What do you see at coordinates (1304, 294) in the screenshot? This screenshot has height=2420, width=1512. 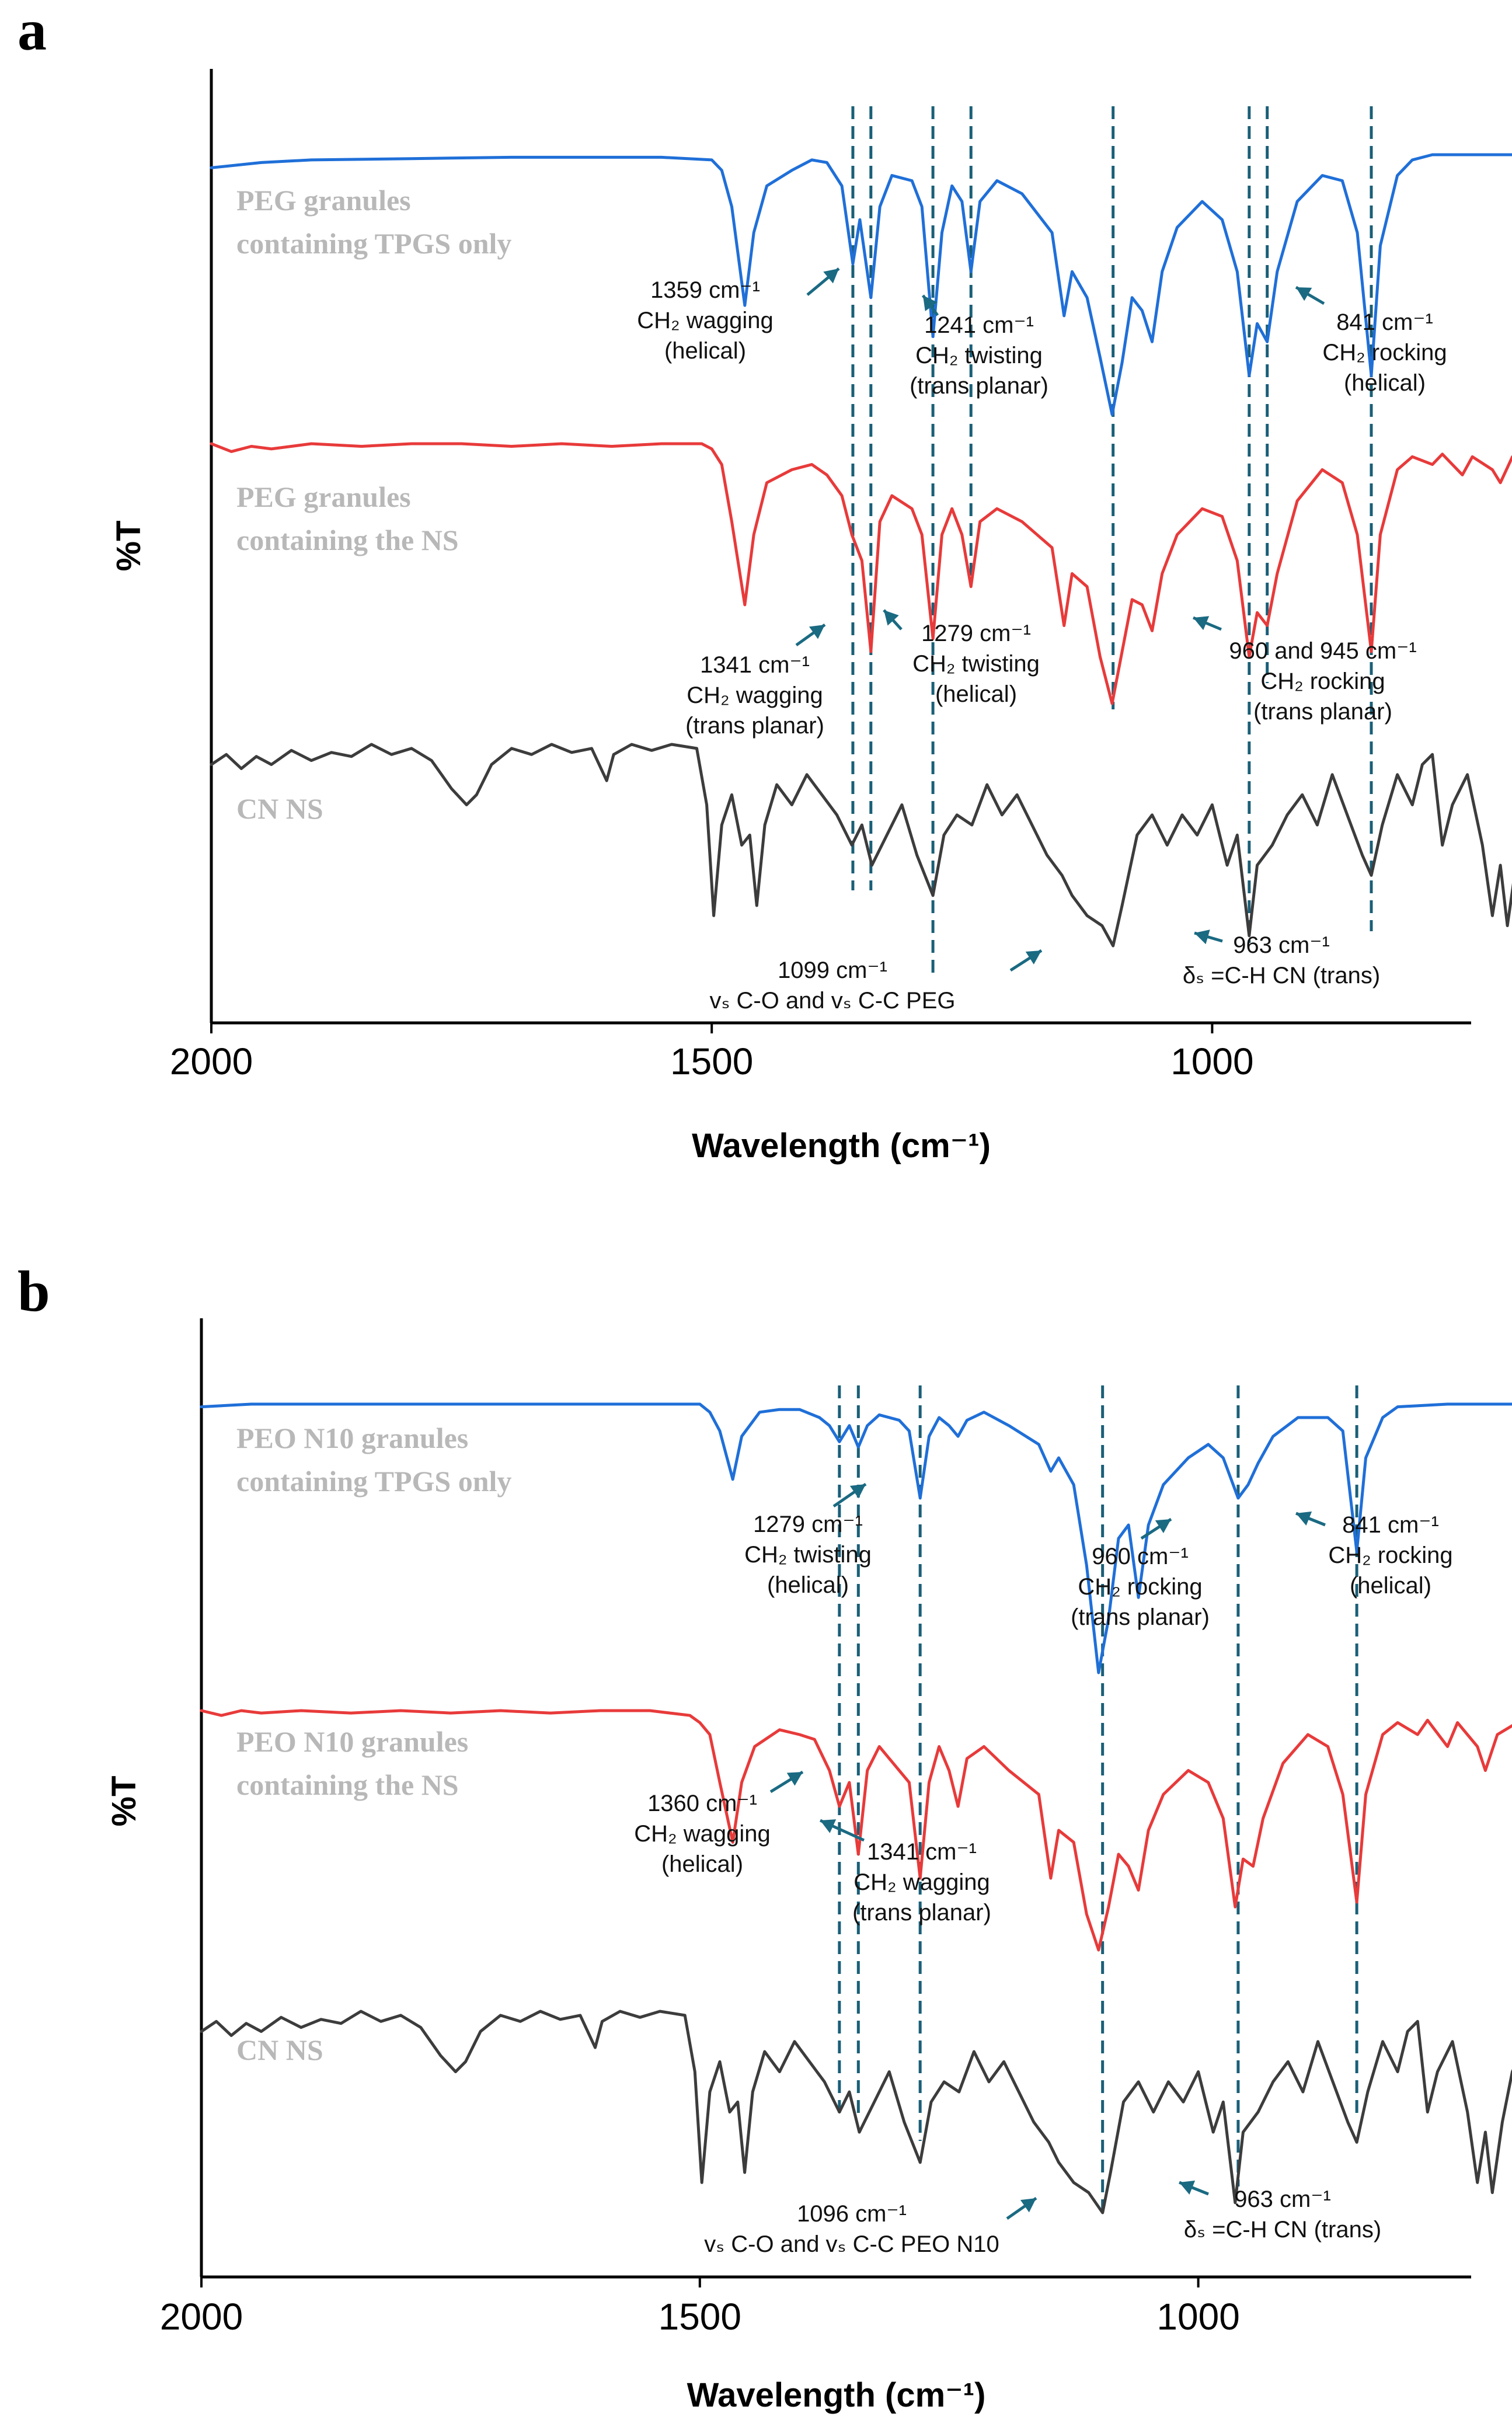 I see `annotation-3-arrowhead` at bounding box center [1304, 294].